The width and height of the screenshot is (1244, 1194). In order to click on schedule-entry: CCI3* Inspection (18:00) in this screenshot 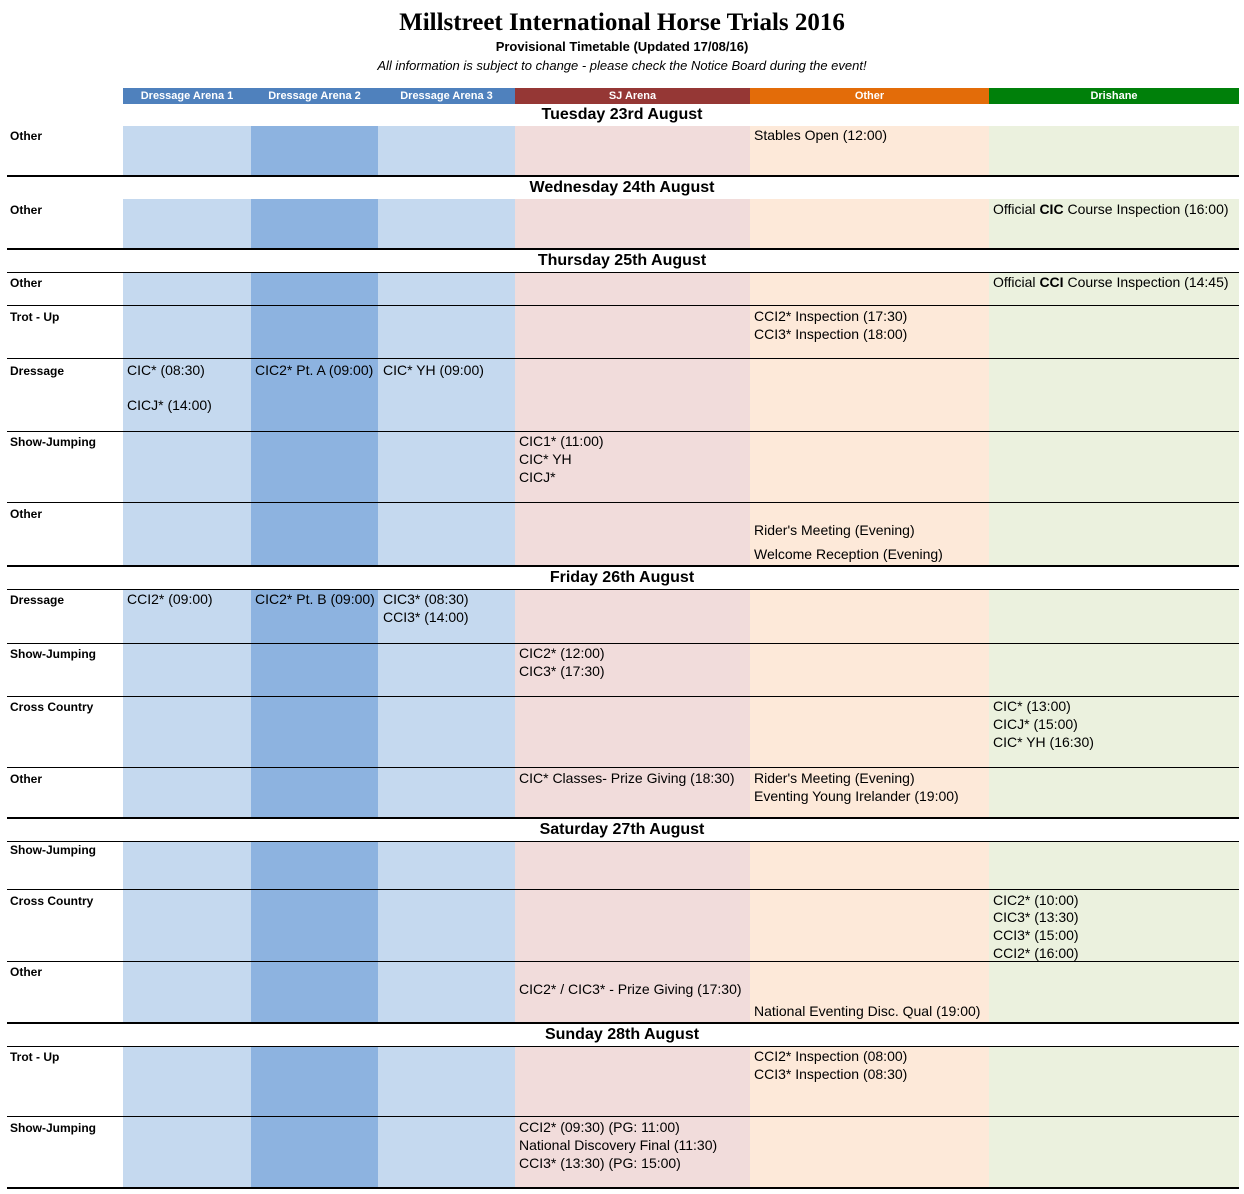, I will do `click(831, 334)`.